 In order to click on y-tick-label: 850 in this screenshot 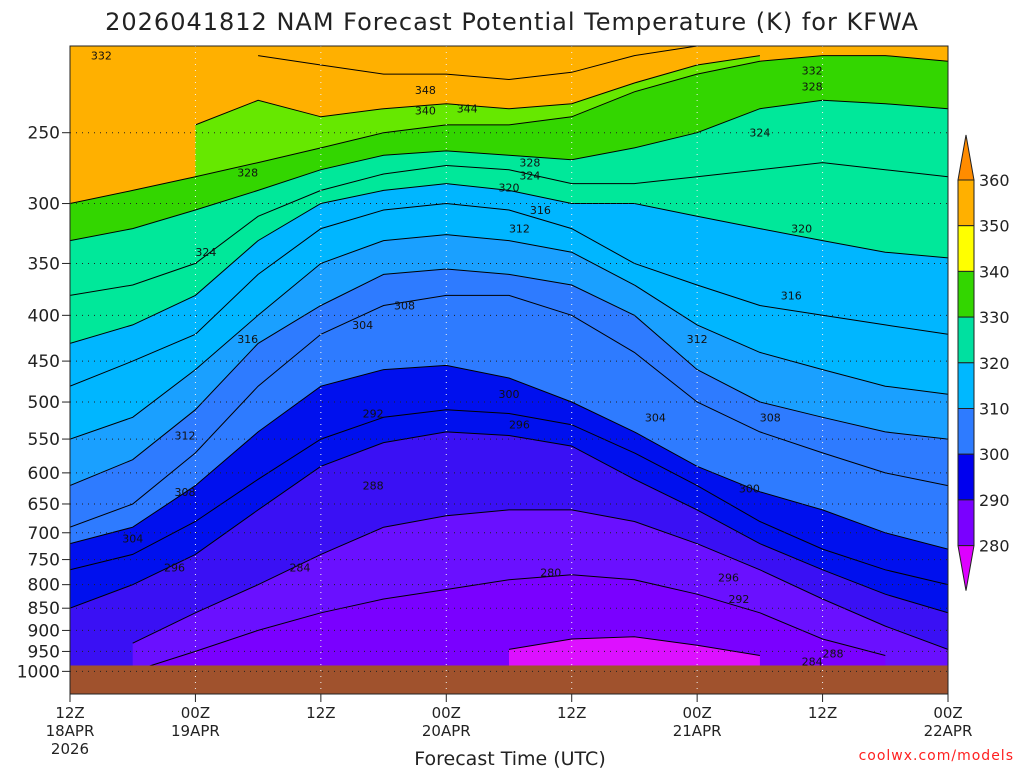, I will do `click(44, 609)`.